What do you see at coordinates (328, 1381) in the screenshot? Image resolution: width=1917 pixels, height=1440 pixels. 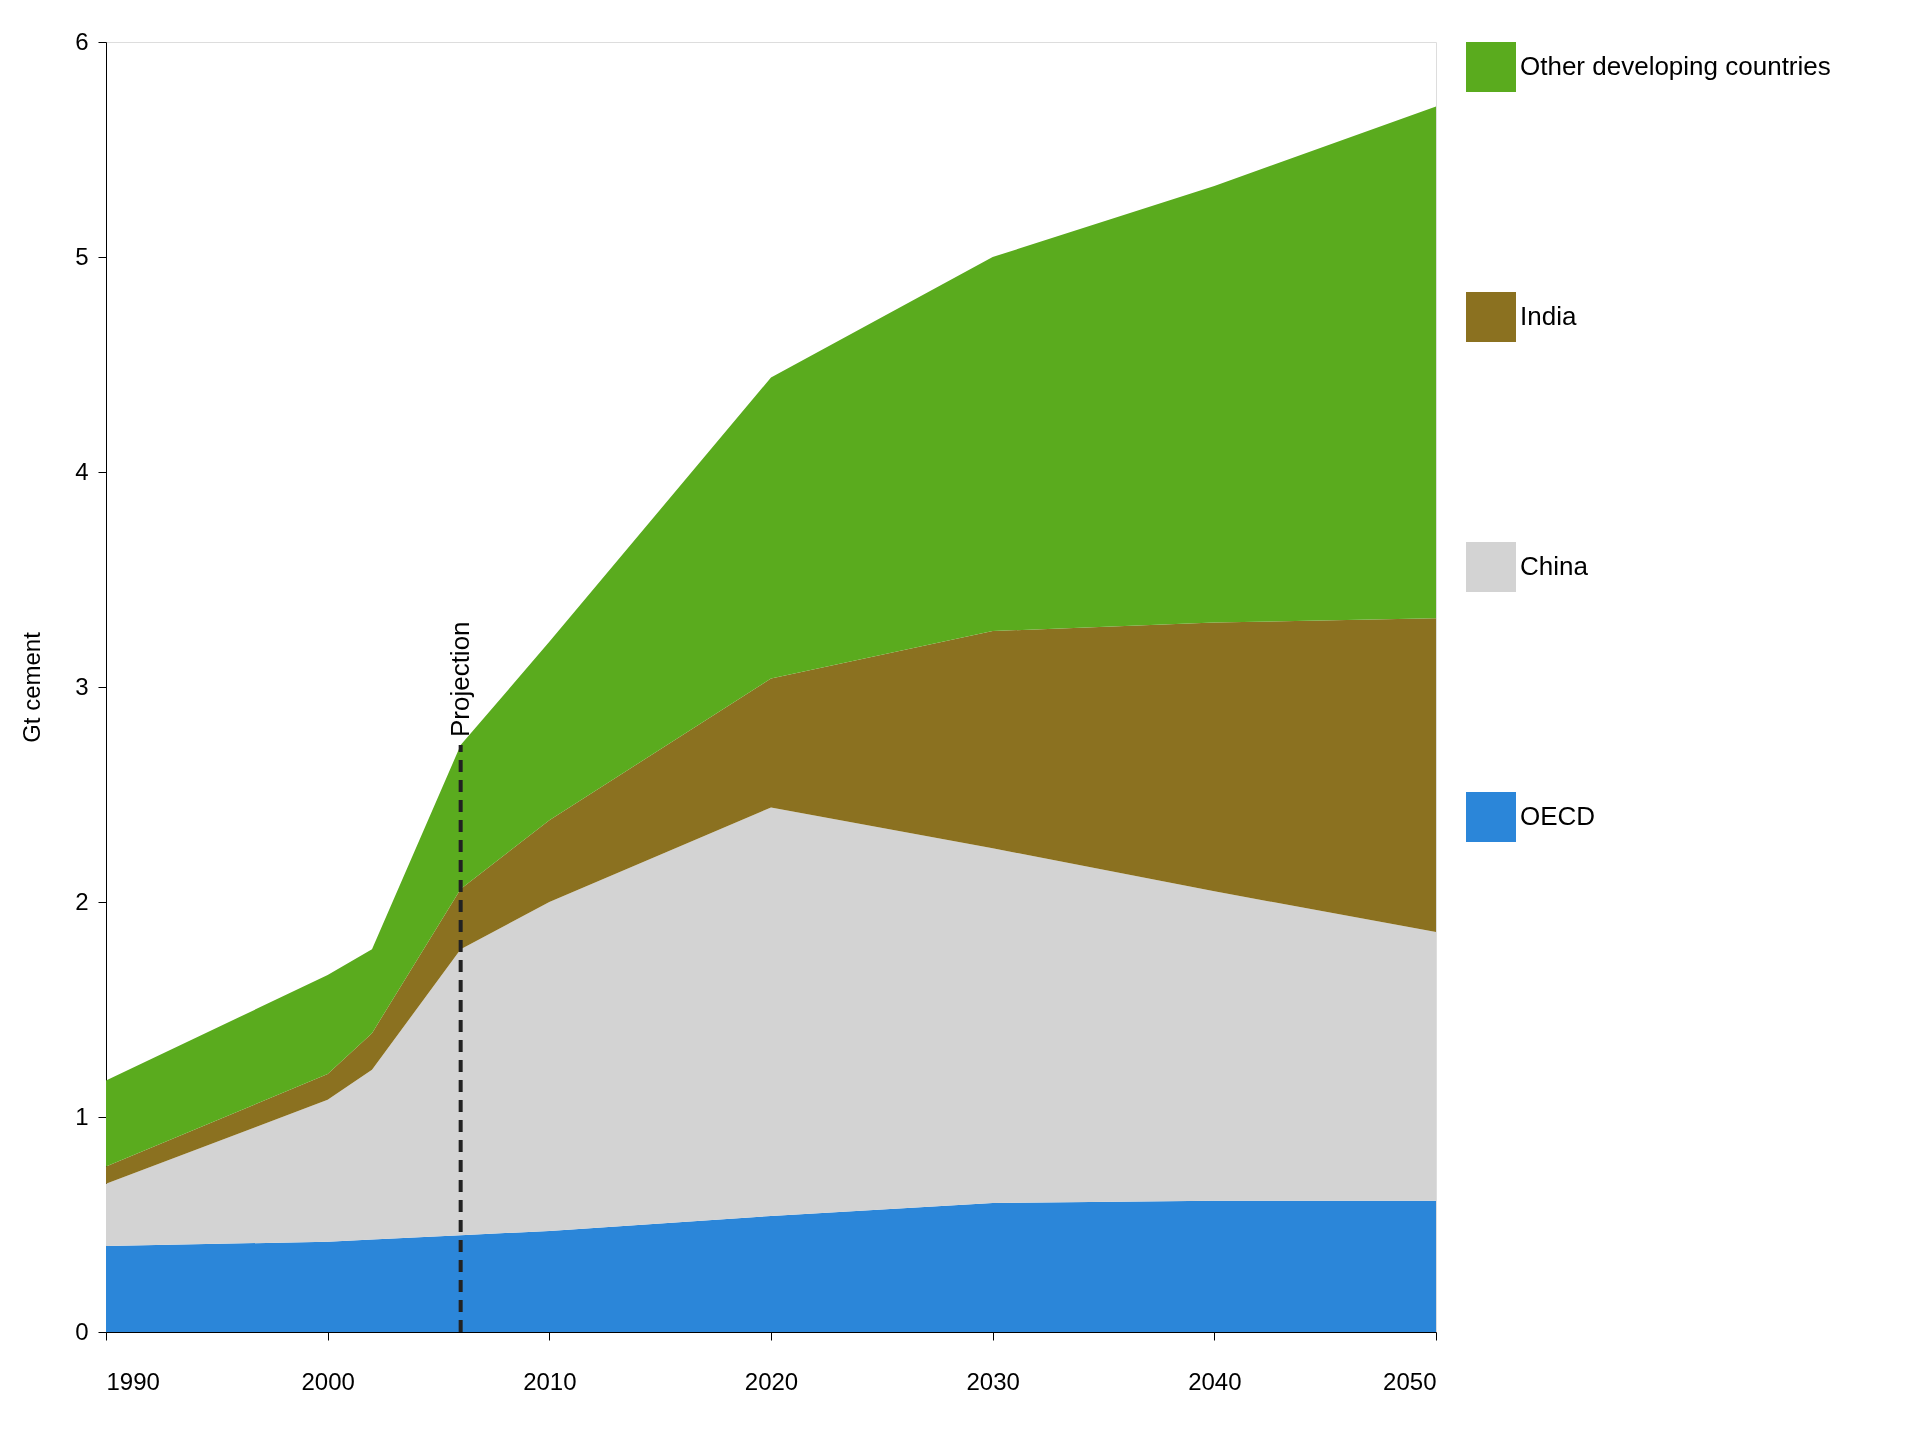 I see `x-tick-label: 2000` at bounding box center [328, 1381].